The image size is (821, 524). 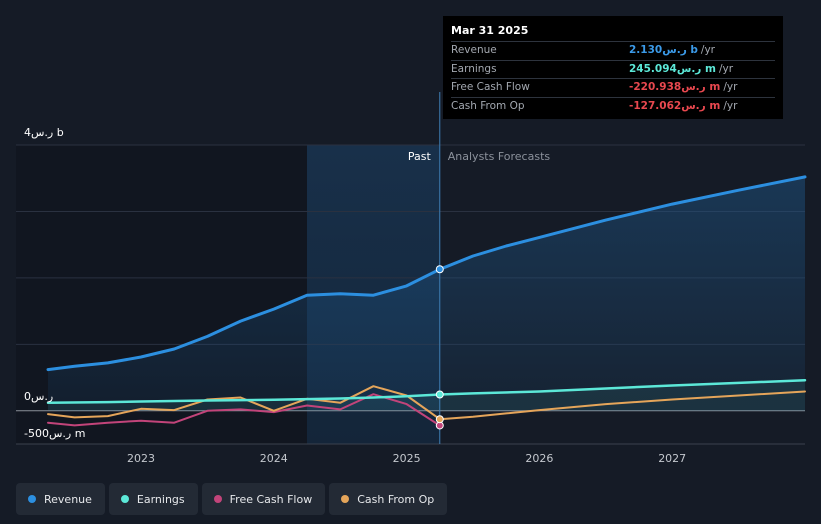 What do you see at coordinates (663, 50) in the screenshot?
I see `tooltip-value: 2.130ر.س b` at bounding box center [663, 50].